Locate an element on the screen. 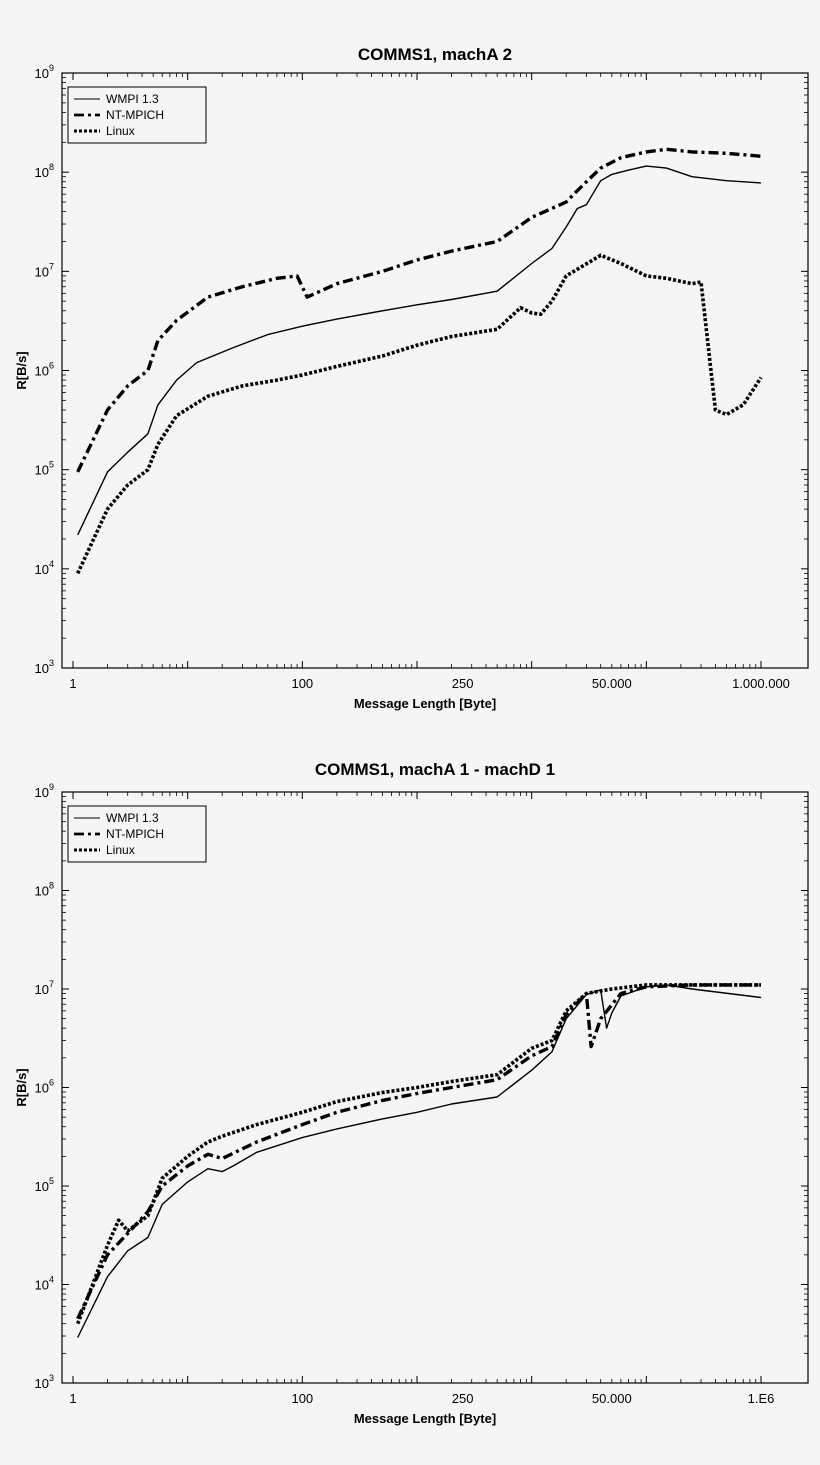 The image size is (820, 1465). x-tick-label: 1.E6 is located at coordinates (761, 1398).